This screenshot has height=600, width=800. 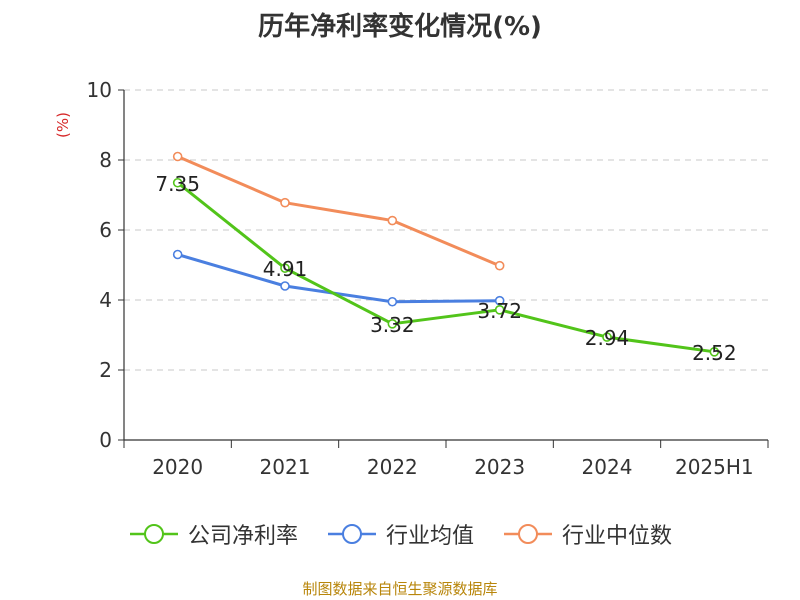 I want to click on legend-label: 行业均值, so click(x=429, y=536).